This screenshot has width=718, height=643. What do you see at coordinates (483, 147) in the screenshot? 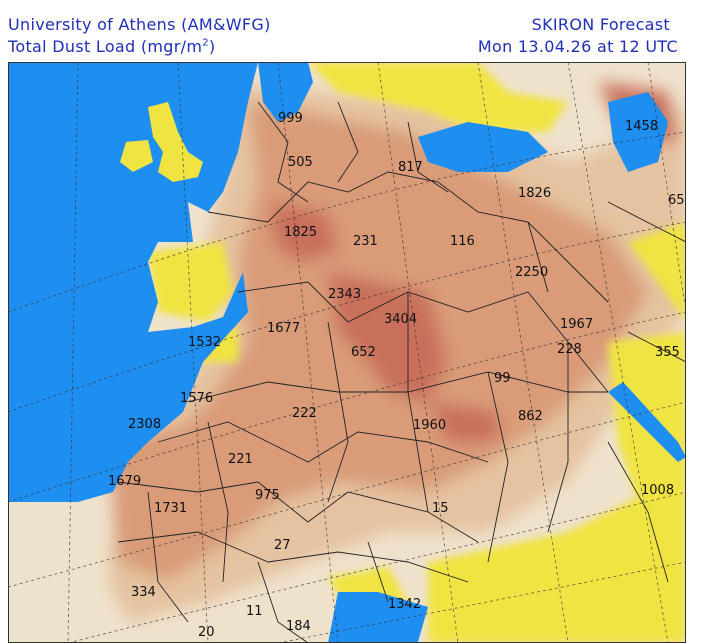
I see `black-sea` at bounding box center [483, 147].